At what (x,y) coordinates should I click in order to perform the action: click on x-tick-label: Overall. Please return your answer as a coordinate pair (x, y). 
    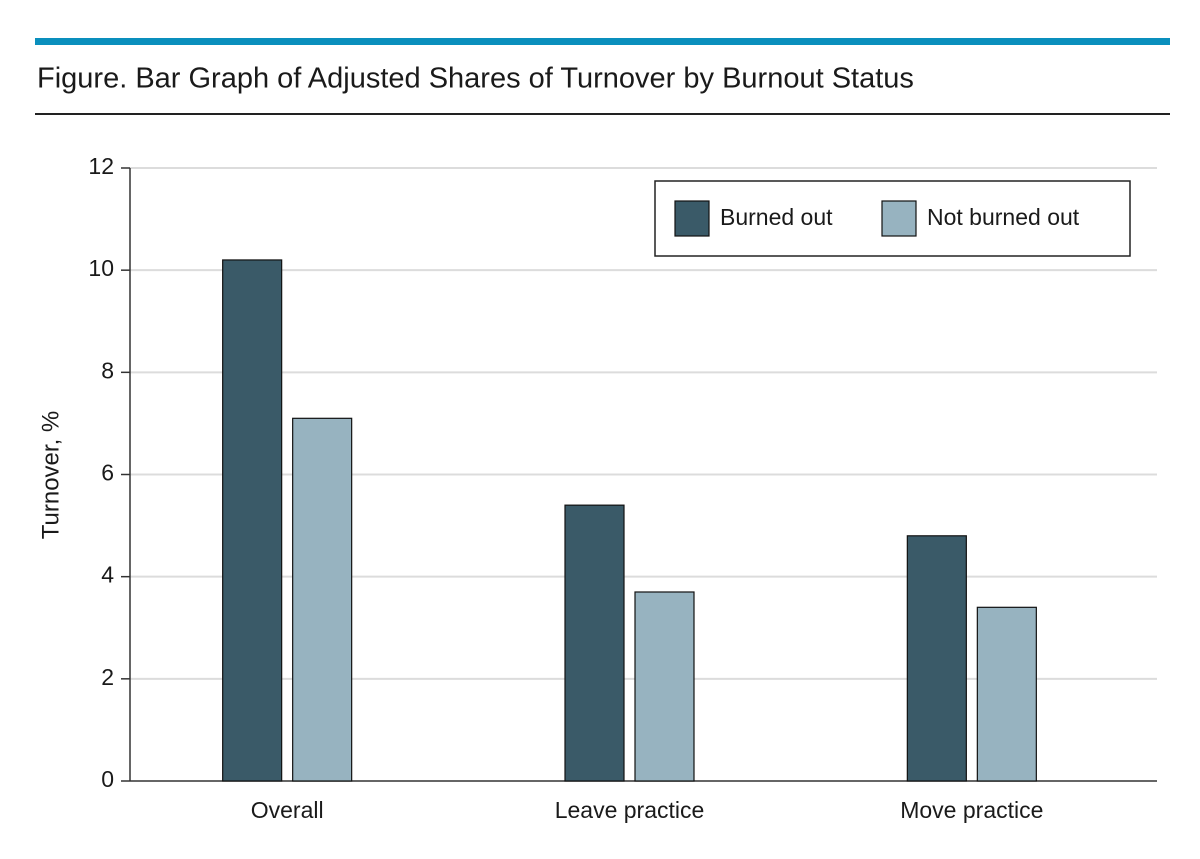
    Looking at the image, I should click on (287, 810).